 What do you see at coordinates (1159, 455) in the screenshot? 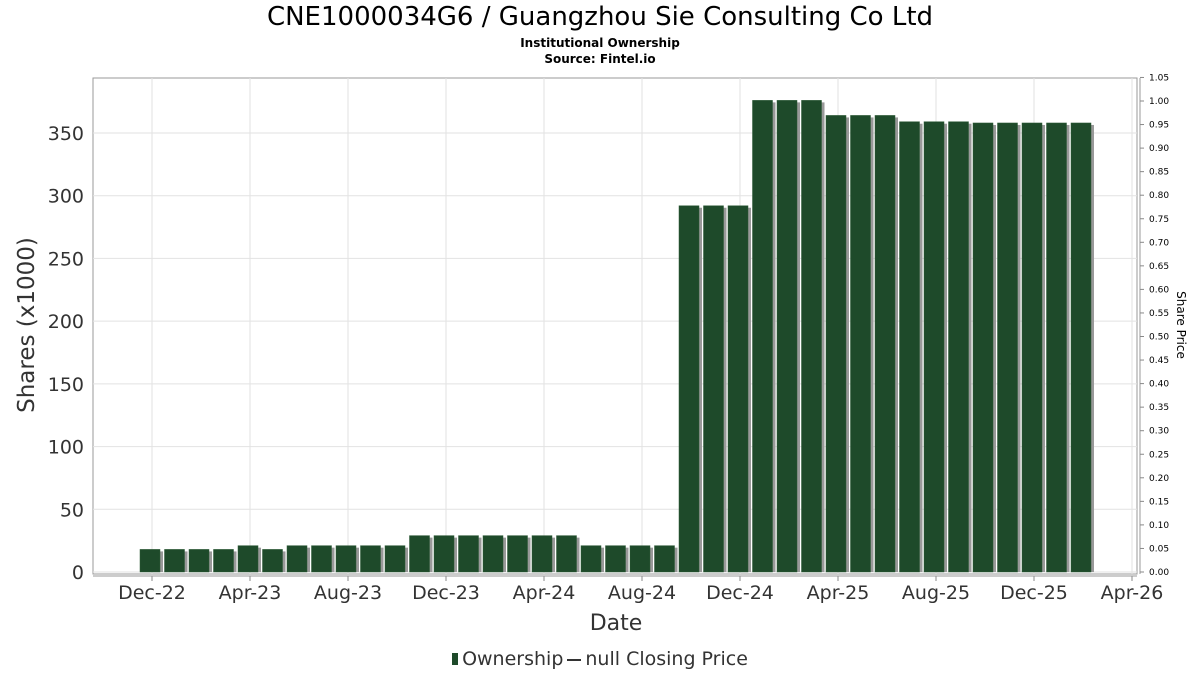
I see `y2-tick-label: 0.25` at bounding box center [1159, 455].